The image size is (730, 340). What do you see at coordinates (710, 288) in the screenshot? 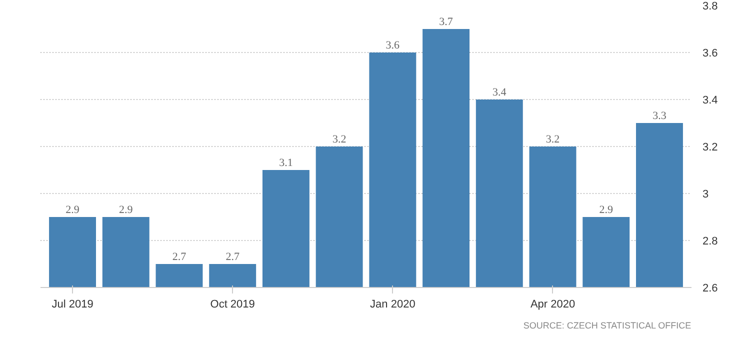
I see `y-tick-label: 2.6` at bounding box center [710, 288].